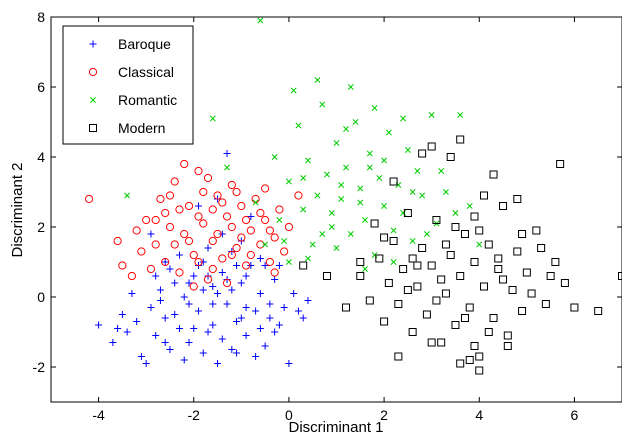 The width and height of the screenshot is (622, 437). What do you see at coordinates (41, 157) in the screenshot?
I see `y-tick-label: 4` at bounding box center [41, 157].